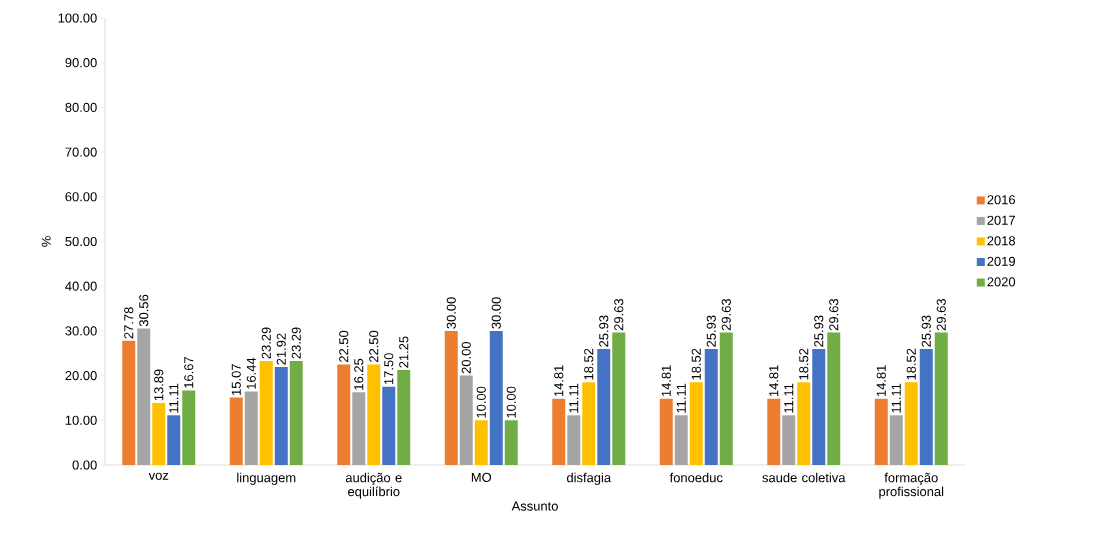  What do you see at coordinates (481, 477) in the screenshot?
I see `x-tick-label: MO` at bounding box center [481, 477].